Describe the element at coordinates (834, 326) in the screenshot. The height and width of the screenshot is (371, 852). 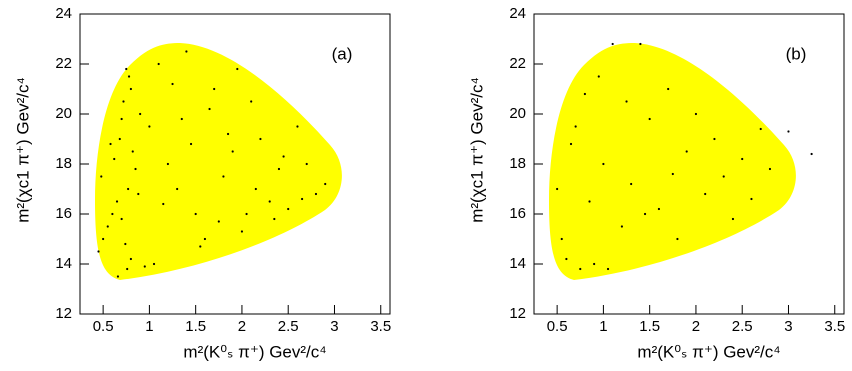
I see `x-tick-label: 3.5` at that location.